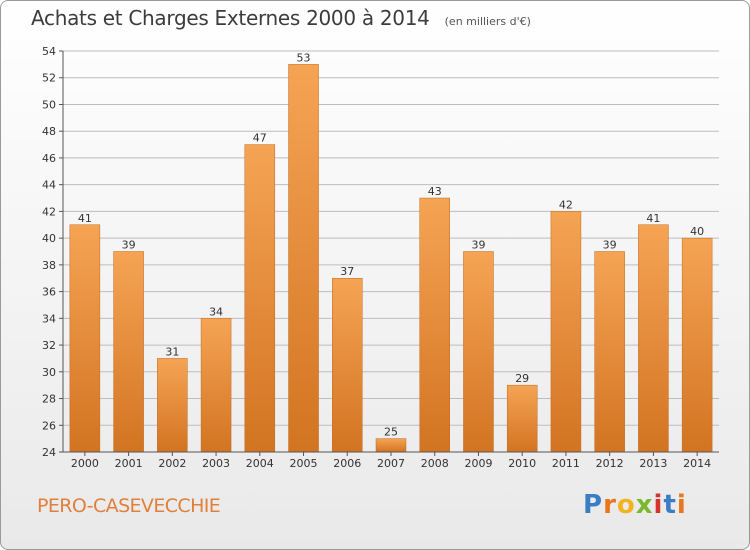 The image size is (750, 550). Describe the element at coordinates (49, 78) in the screenshot. I see `y-tick-label: 52` at that location.